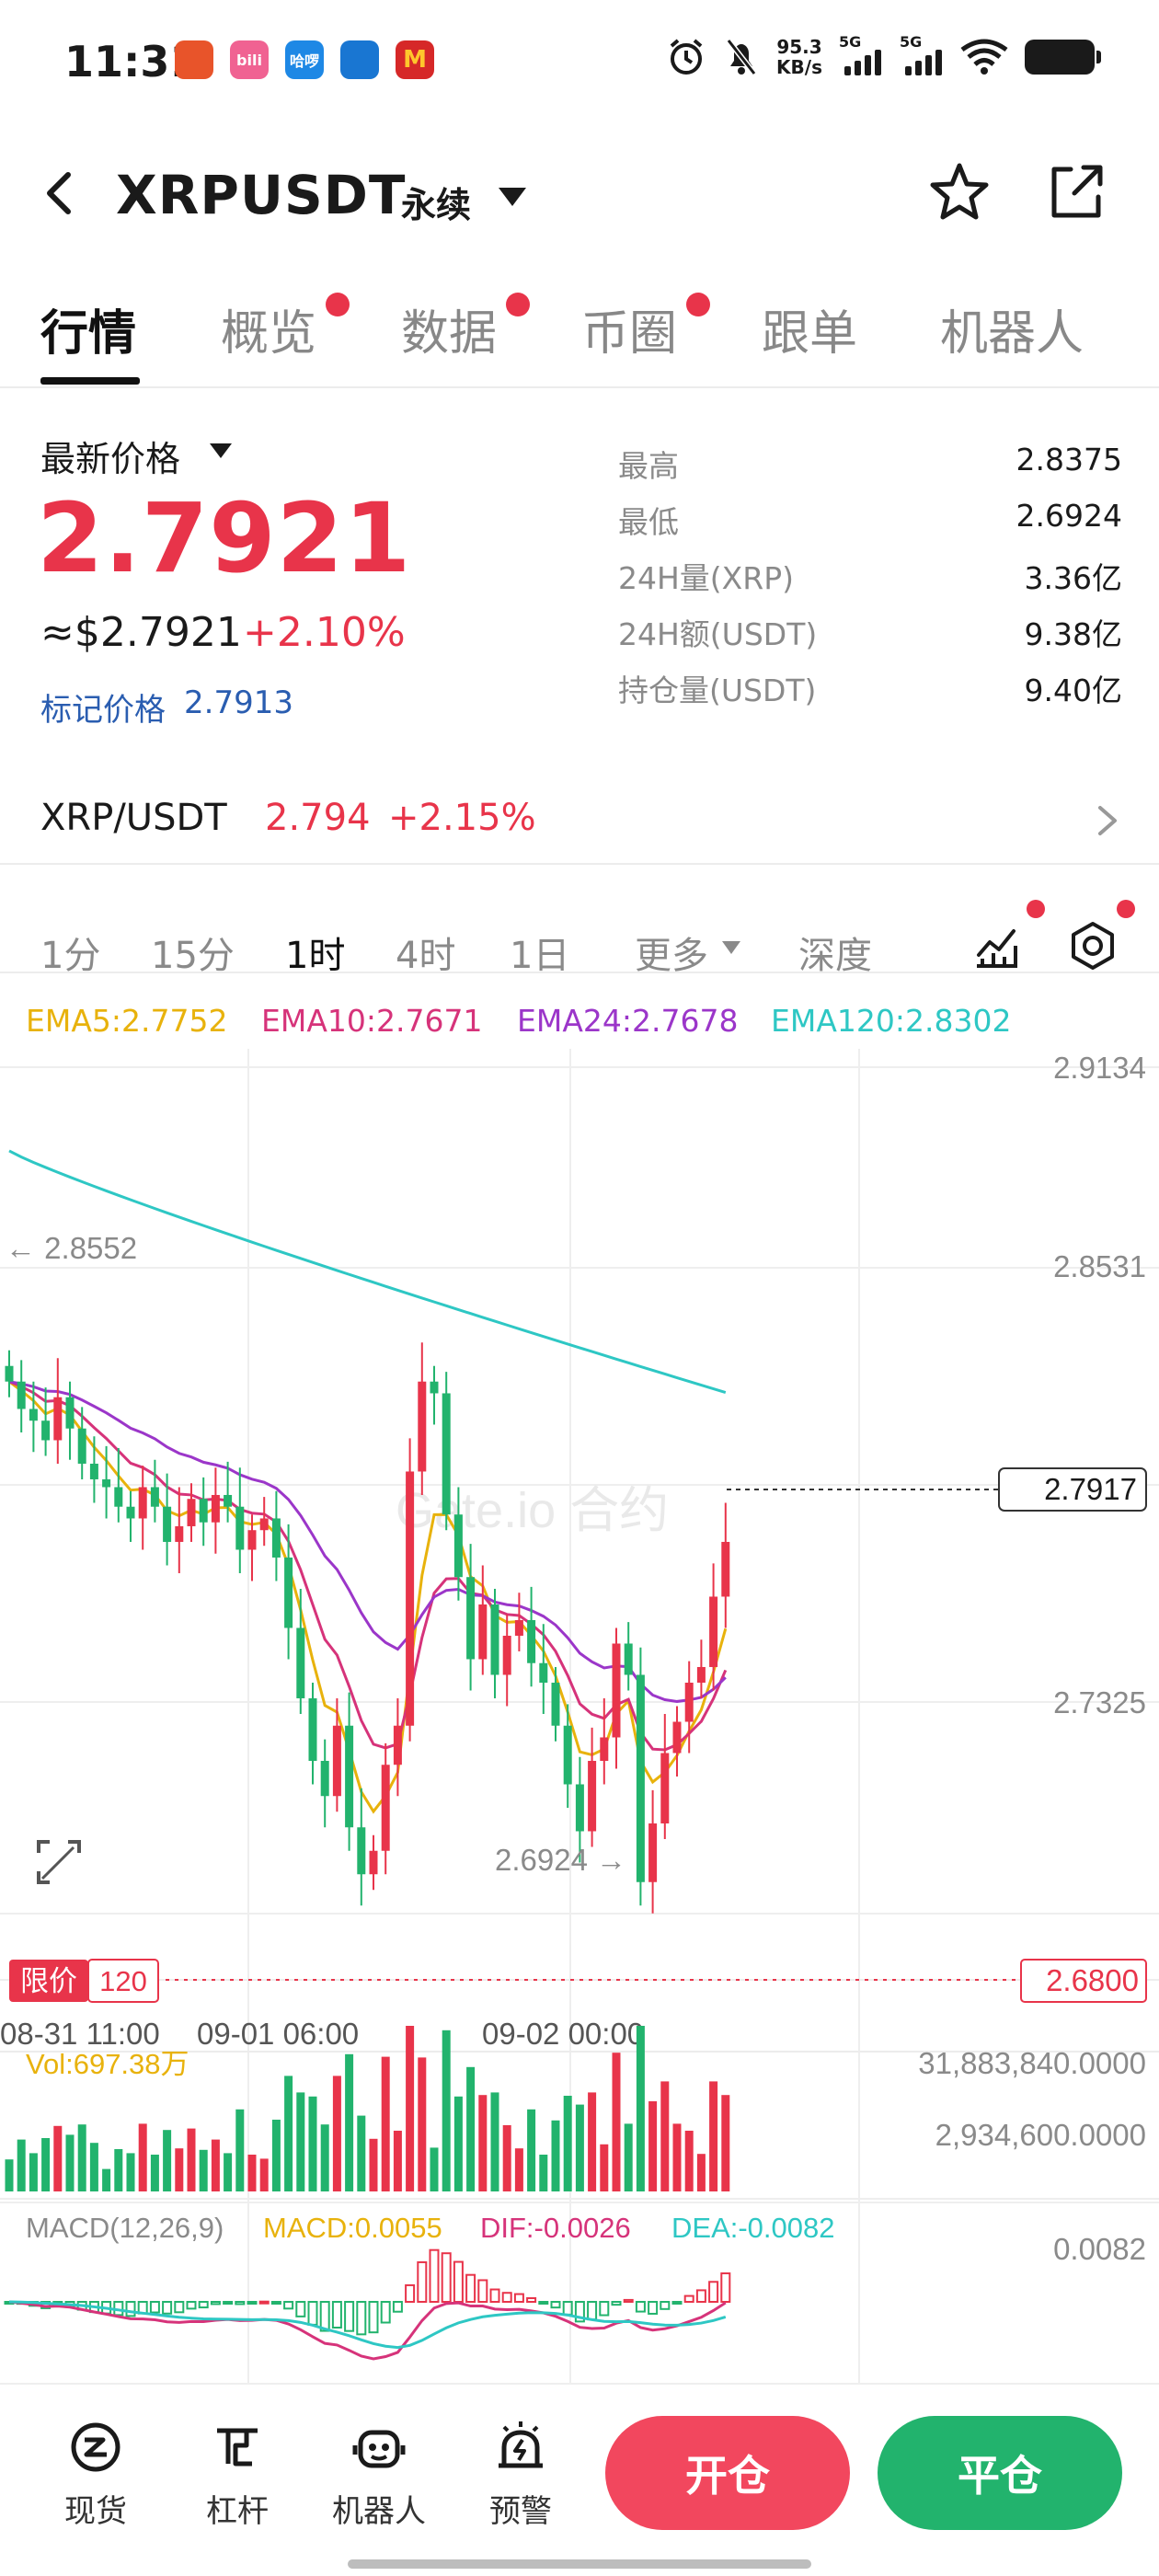 The width and height of the screenshot is (1159, 2576). I want to click on nav-alert: 预警, so click(520, 2474).